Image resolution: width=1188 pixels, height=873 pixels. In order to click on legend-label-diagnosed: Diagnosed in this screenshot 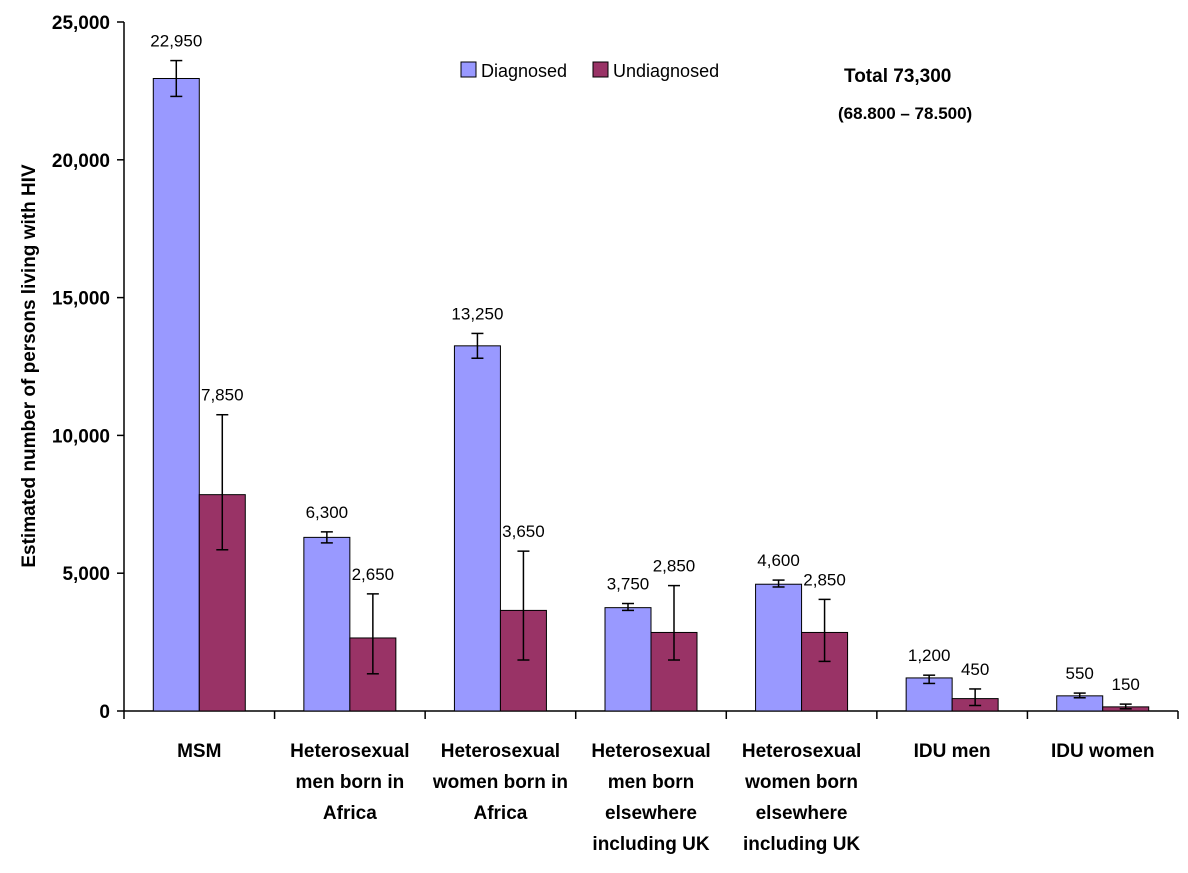, I will do `click(524, 71)`.